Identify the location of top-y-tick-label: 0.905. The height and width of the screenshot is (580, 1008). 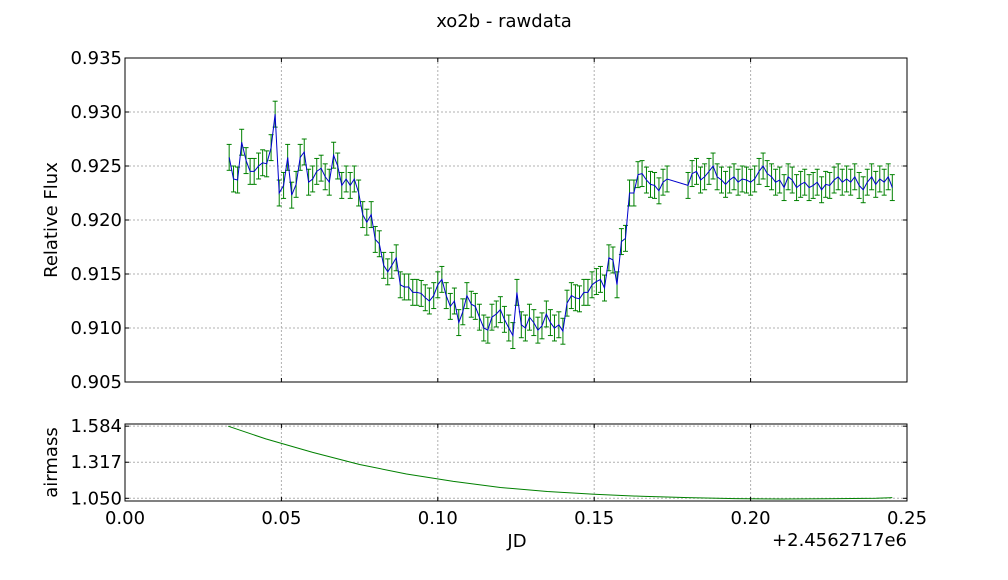
(96, 382).